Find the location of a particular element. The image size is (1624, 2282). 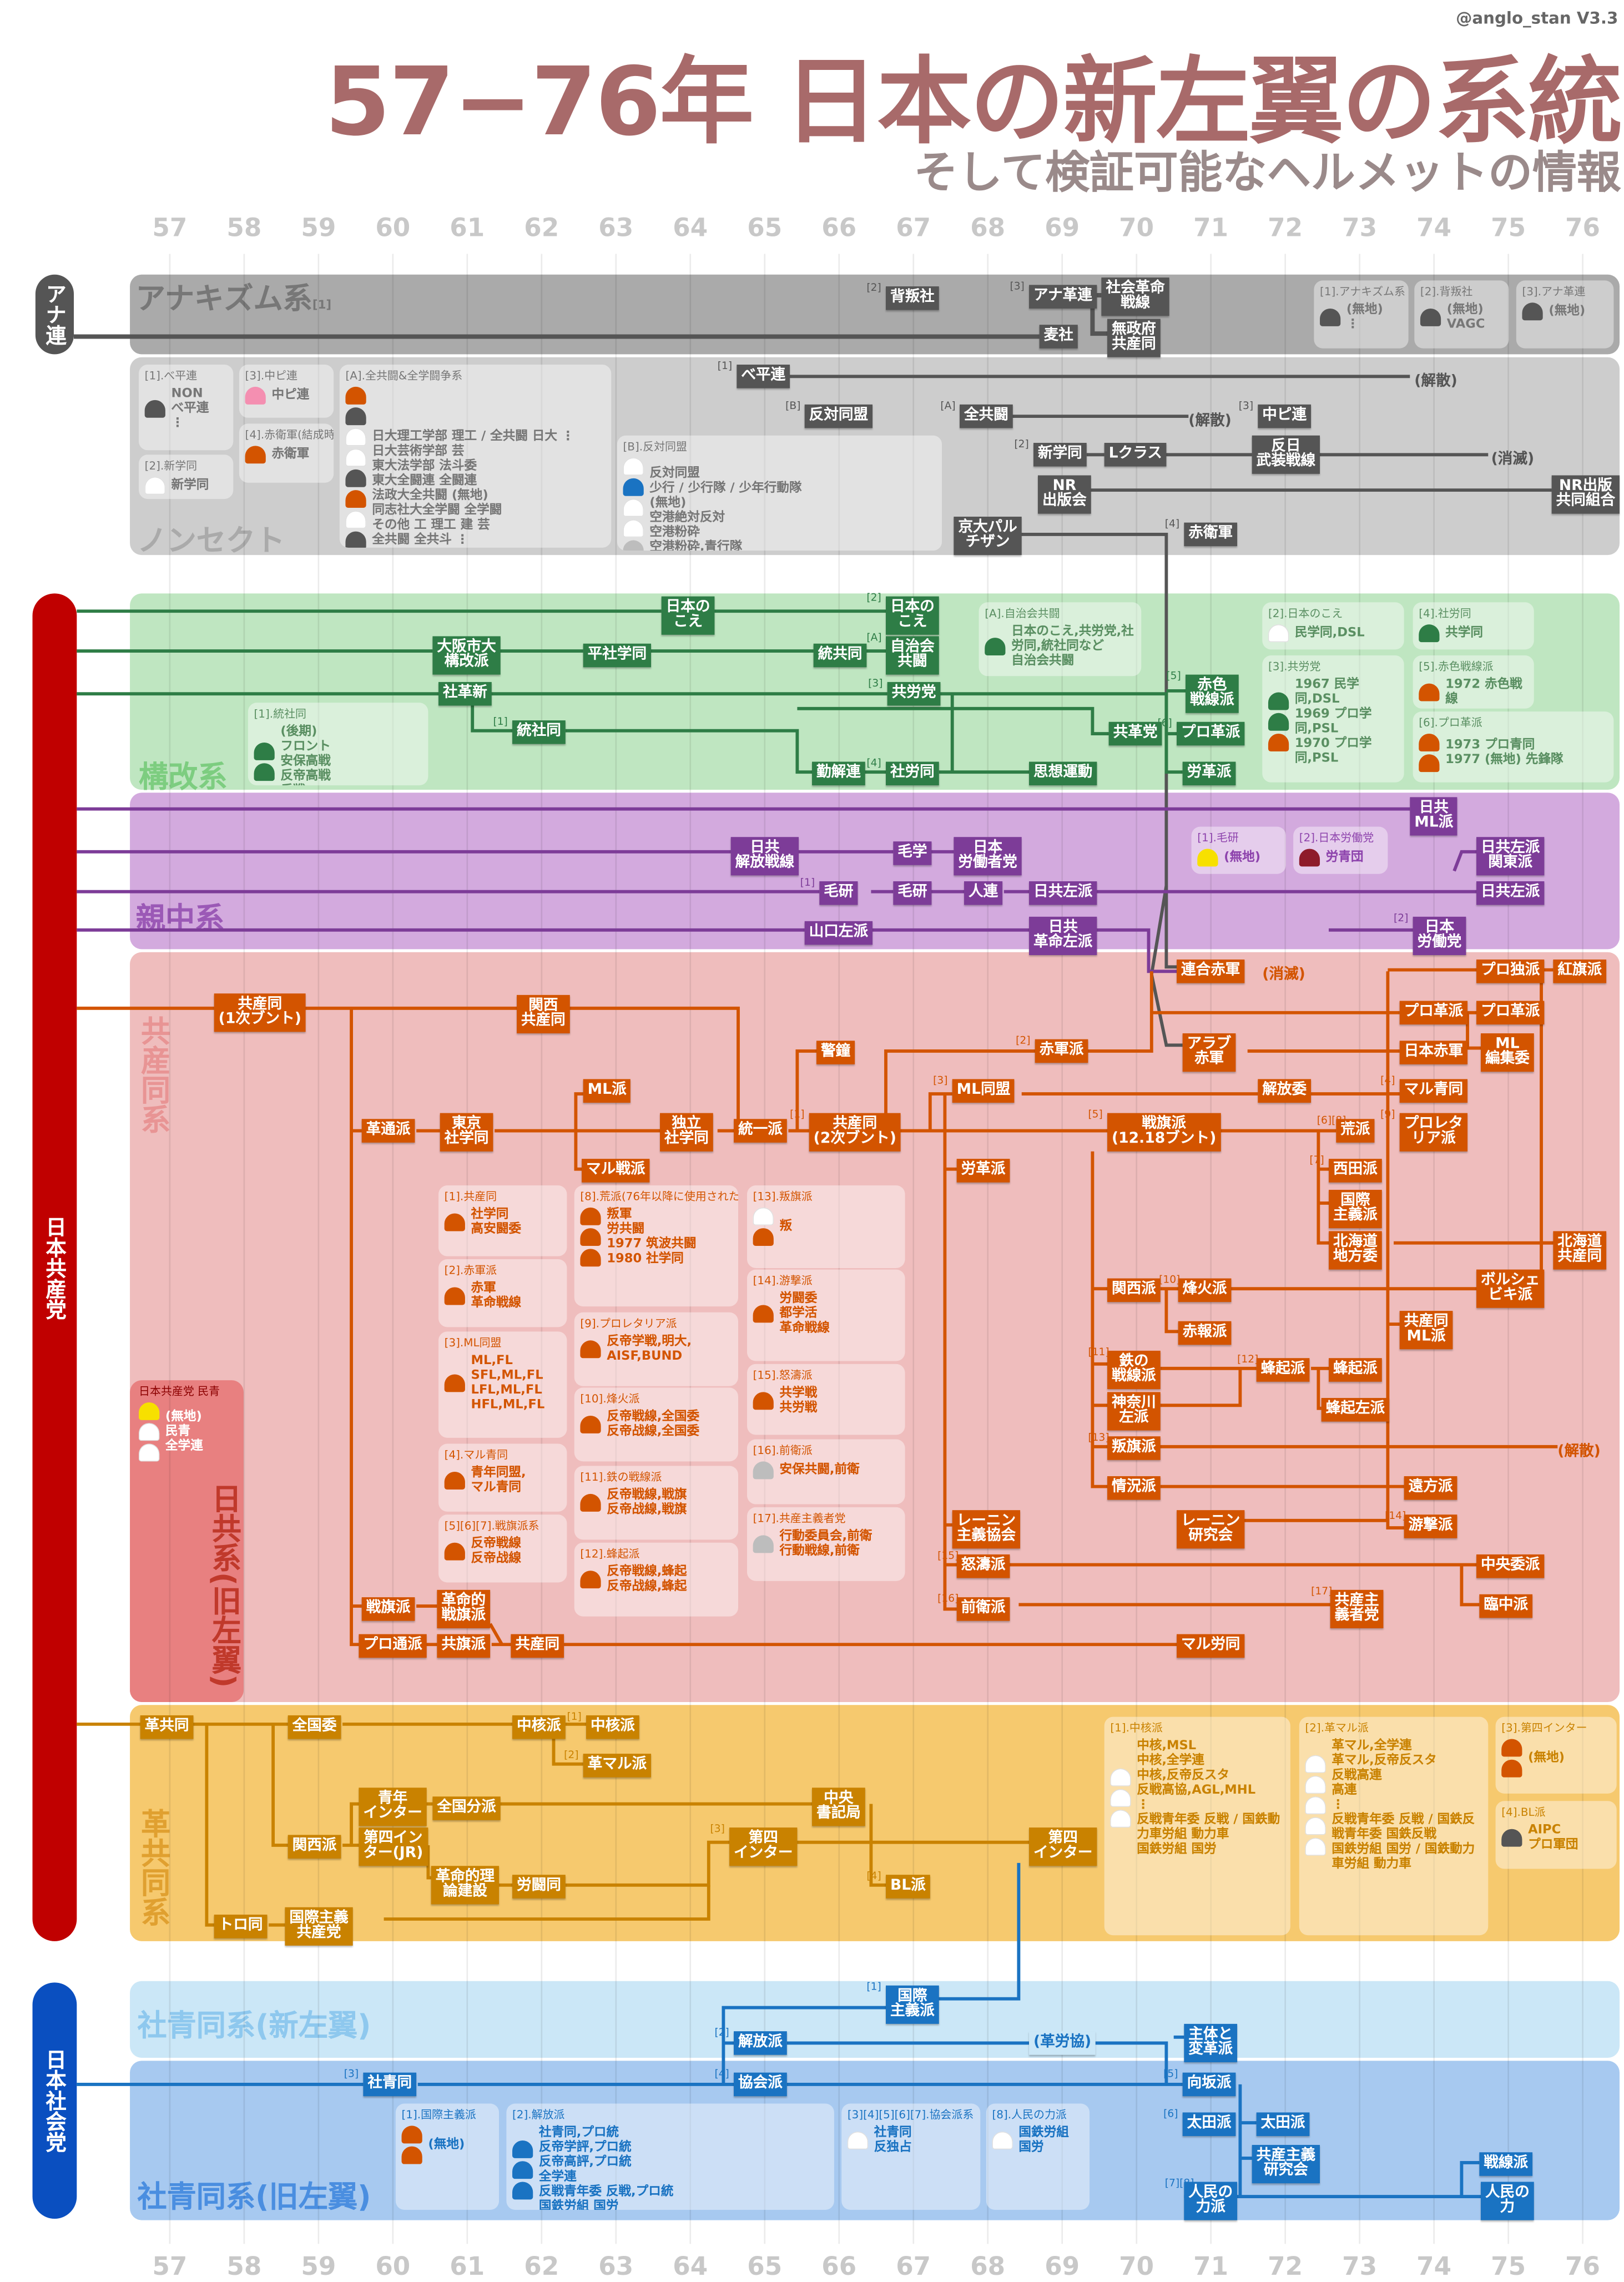

legend-text: 赤軍 革命戦線 is located at coordinates (496, 1296).